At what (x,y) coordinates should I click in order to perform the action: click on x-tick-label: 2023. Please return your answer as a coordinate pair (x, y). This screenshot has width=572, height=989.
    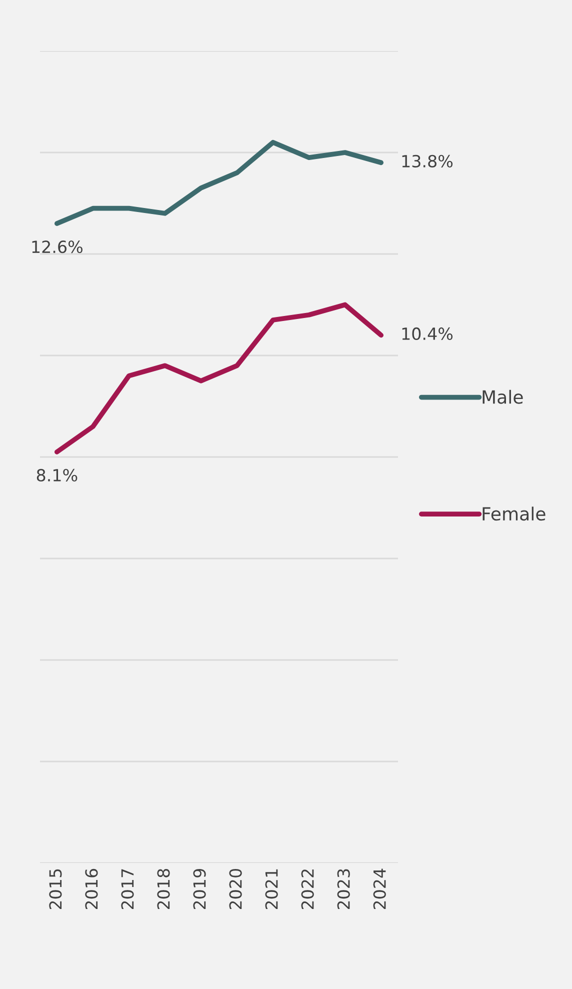
    Looking at the image, I should click on (343, 889).